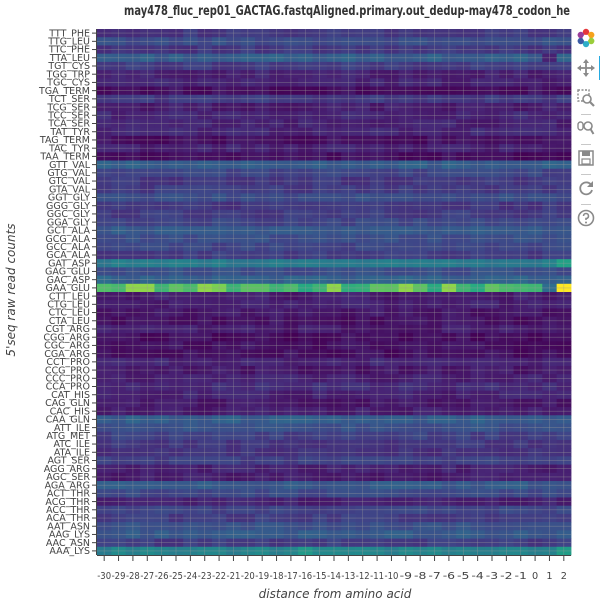  Describe the element at coordinates (434, 576) in the screenshot. I see `x-tick-label: -7` at that location.